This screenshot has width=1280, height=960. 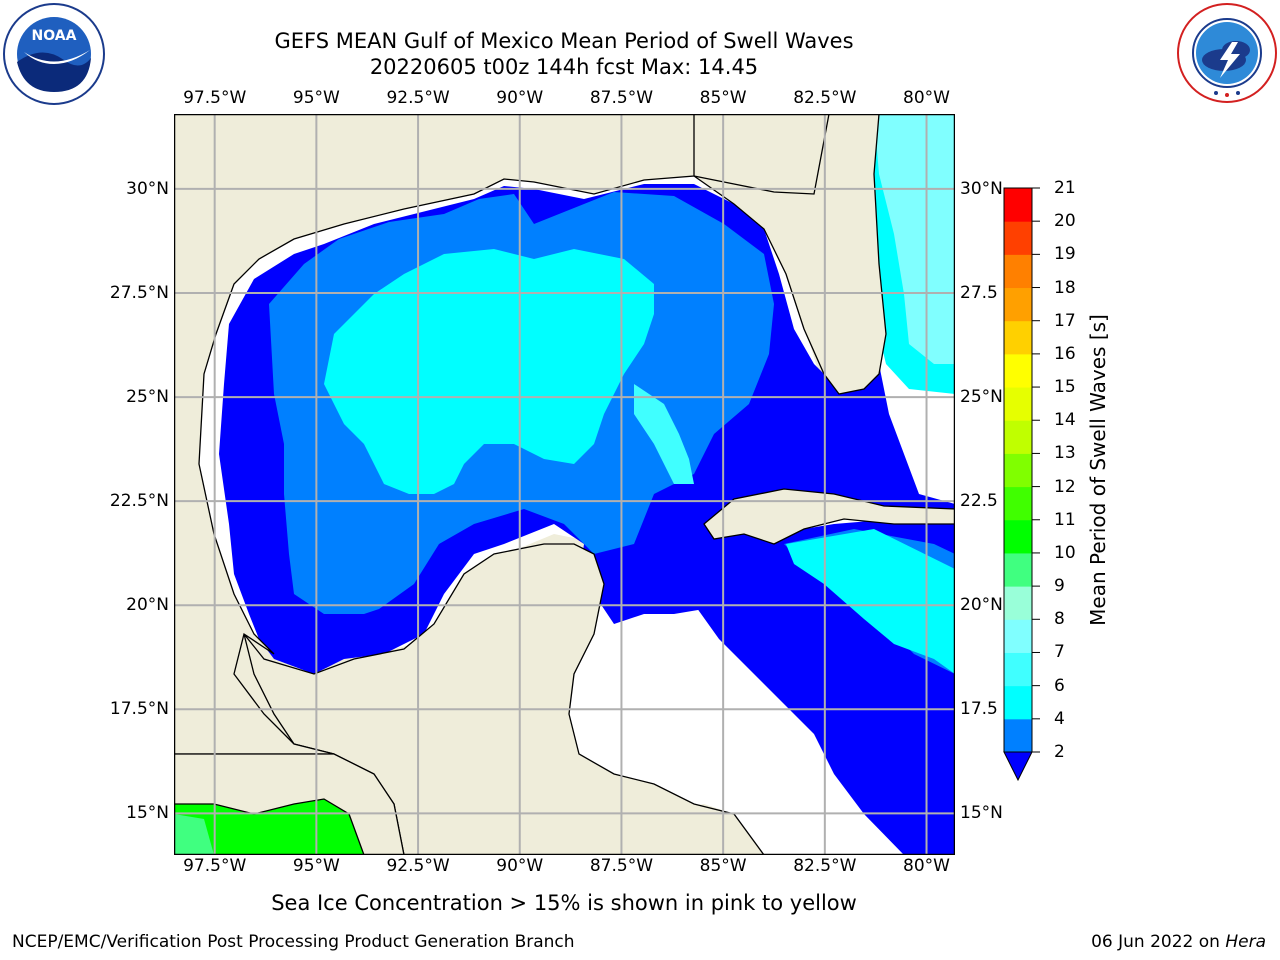 What do you see at coordinates (1059, 586) in the screenshot?
I see `colorbar-level-label: 9` at bounding box center [1059, 586].